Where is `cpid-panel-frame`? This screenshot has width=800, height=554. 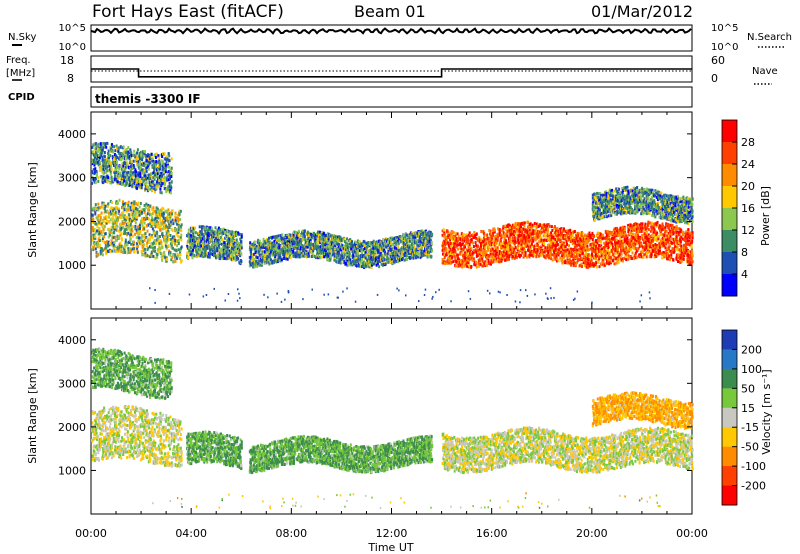
cpid-panel-frame is located at coordinates (391, 97).